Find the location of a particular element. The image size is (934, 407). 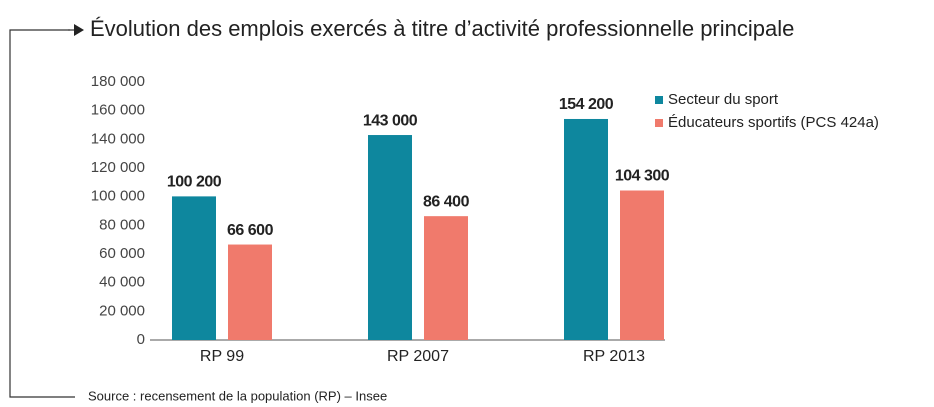

y-tick-label: 120 000 is located at coordinates (118, 167).